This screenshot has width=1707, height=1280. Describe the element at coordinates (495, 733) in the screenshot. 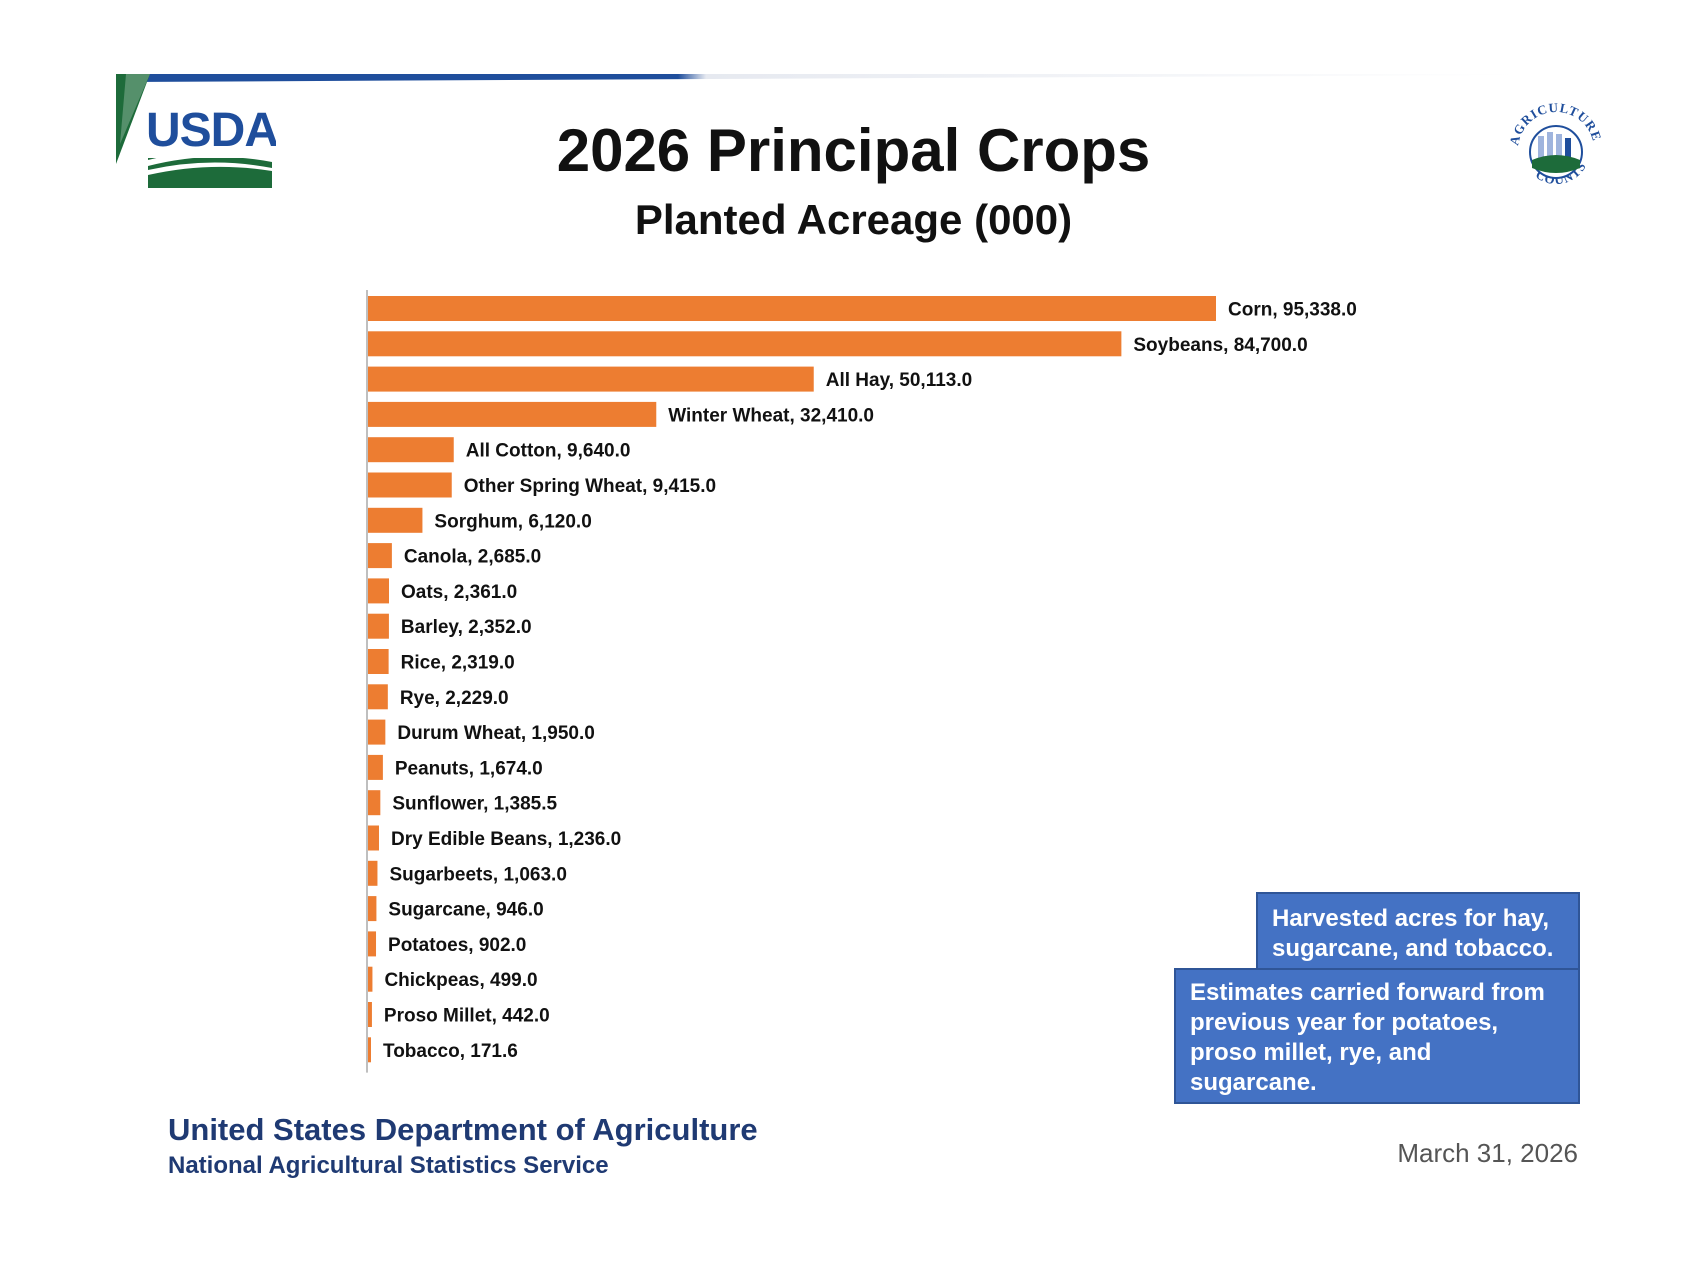

I see `data-label: Durum Wheat, 1,950.0` at that location.